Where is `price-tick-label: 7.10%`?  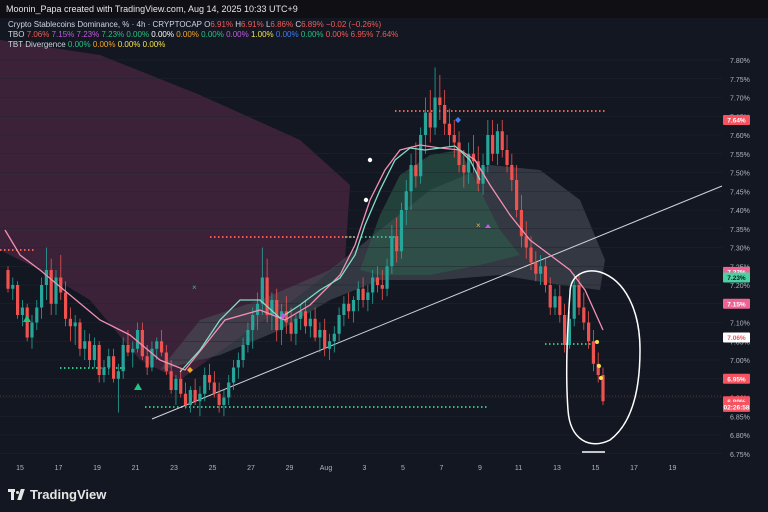 price-tick-label: 7.10% is located at coordinates (740, 324).